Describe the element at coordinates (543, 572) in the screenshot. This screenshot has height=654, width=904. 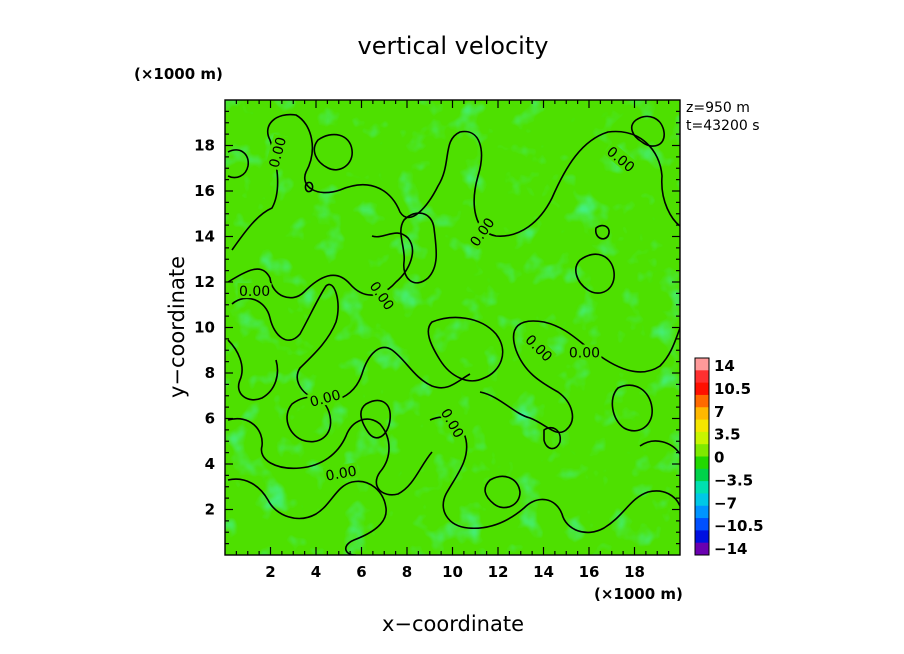
I see `x-tick-label: 14` at that location.